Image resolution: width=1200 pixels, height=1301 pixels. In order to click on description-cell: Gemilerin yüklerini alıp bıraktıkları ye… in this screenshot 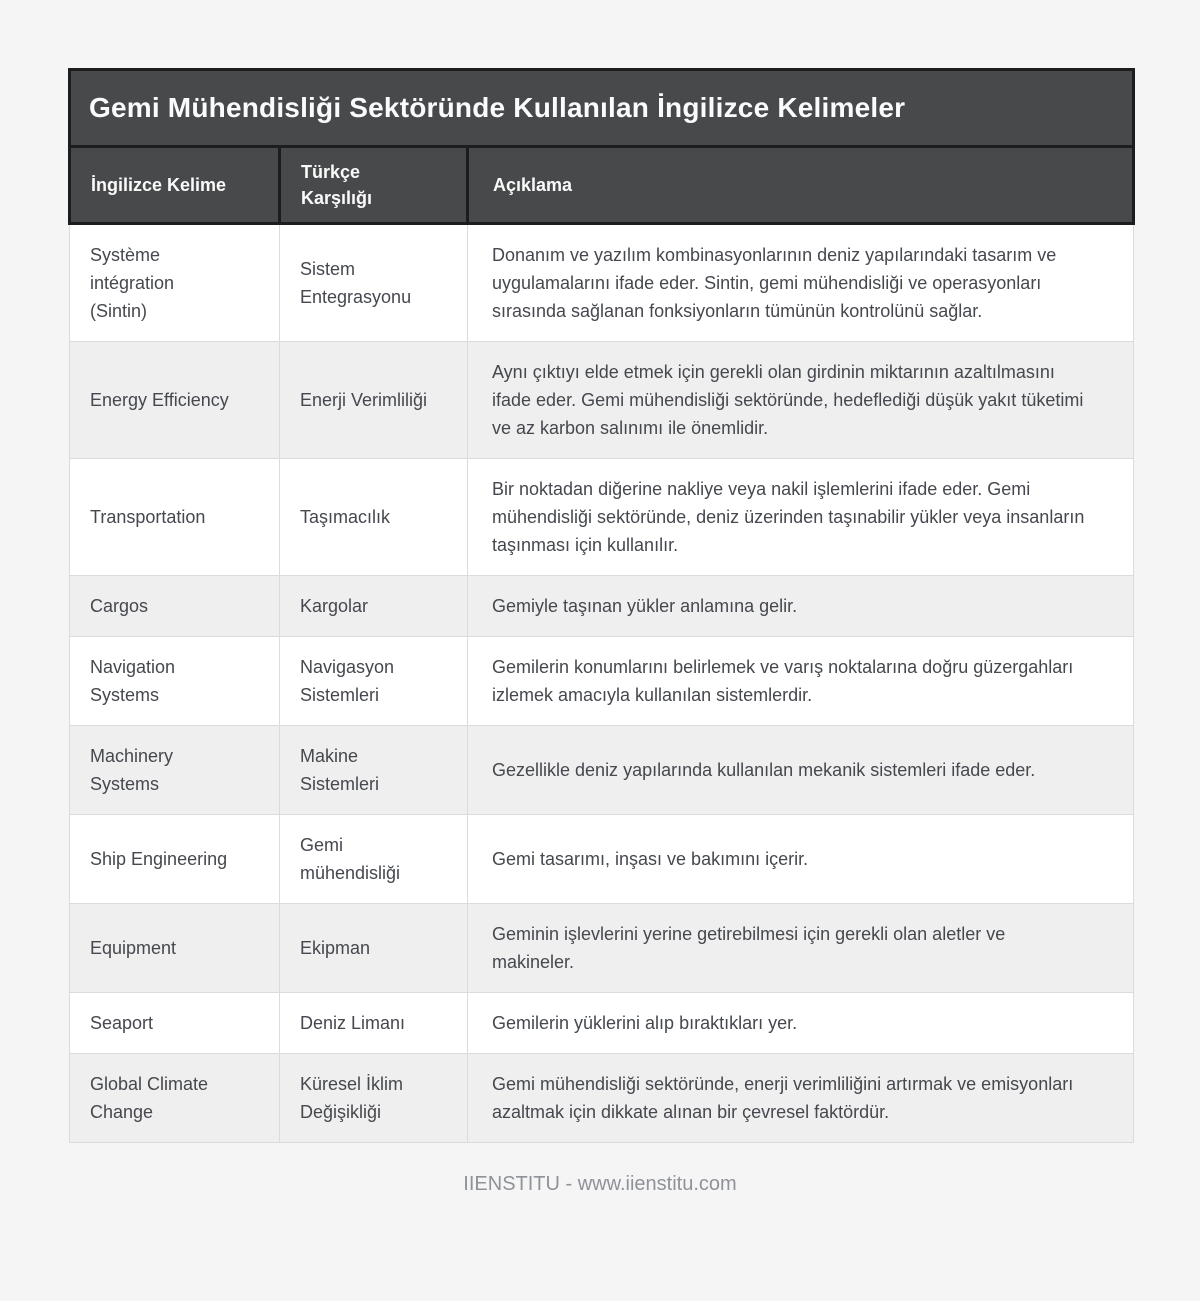, I will do `click(800, 1023)`.